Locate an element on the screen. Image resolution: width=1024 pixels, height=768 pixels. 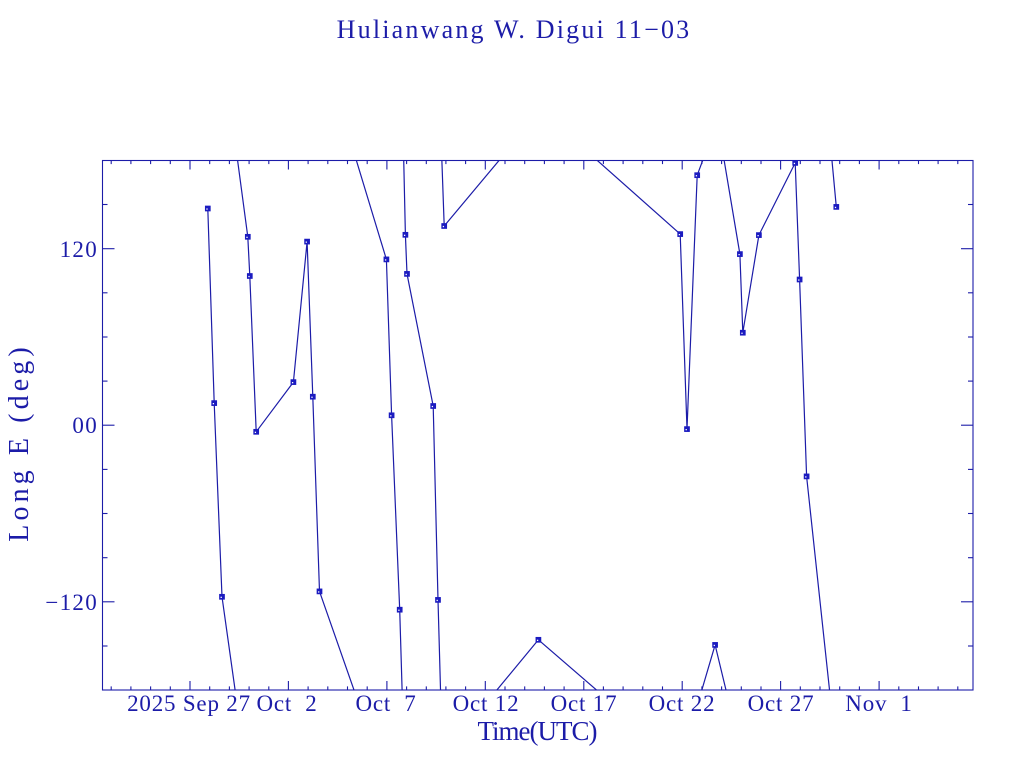
svg-text: Oct 27 is located at coordinates (781, 703).